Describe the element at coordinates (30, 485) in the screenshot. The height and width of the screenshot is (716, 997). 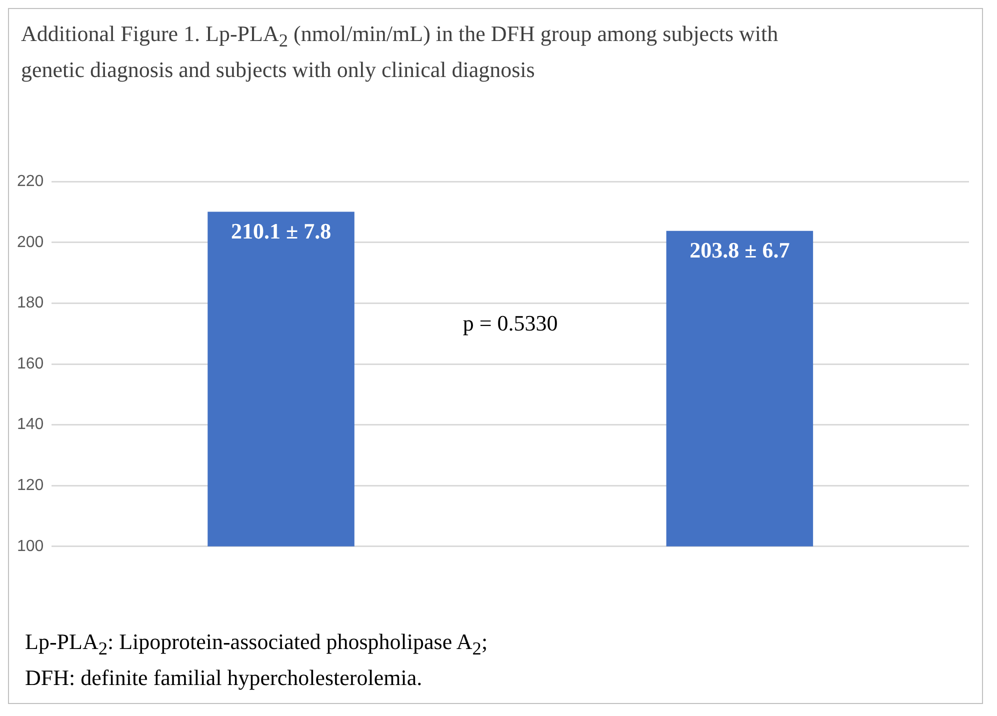
I see `y-tick-label: 120` at that location.